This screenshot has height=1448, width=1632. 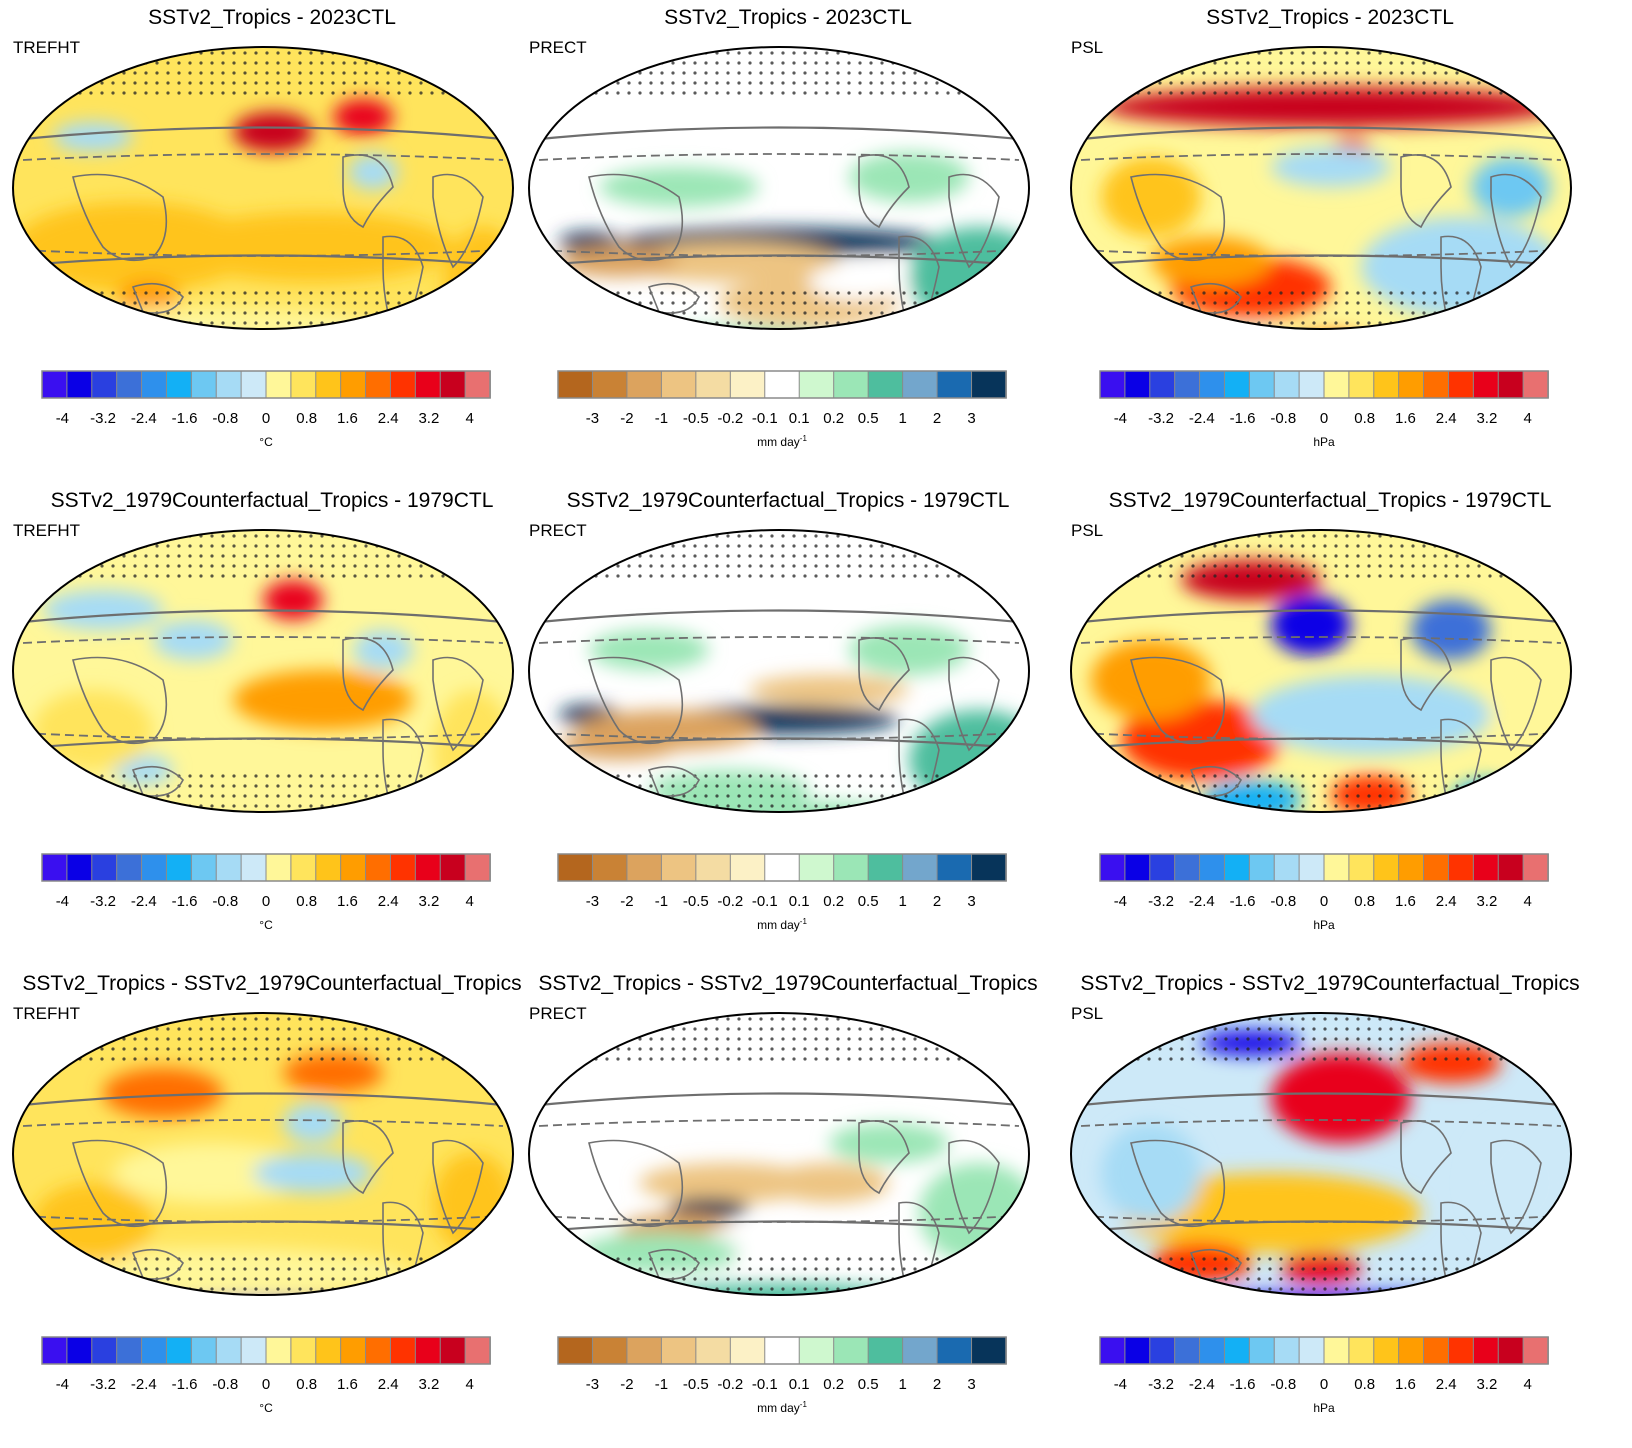 I want to click on colorbar-tick-label: -2, so click(x=626, y=1384).